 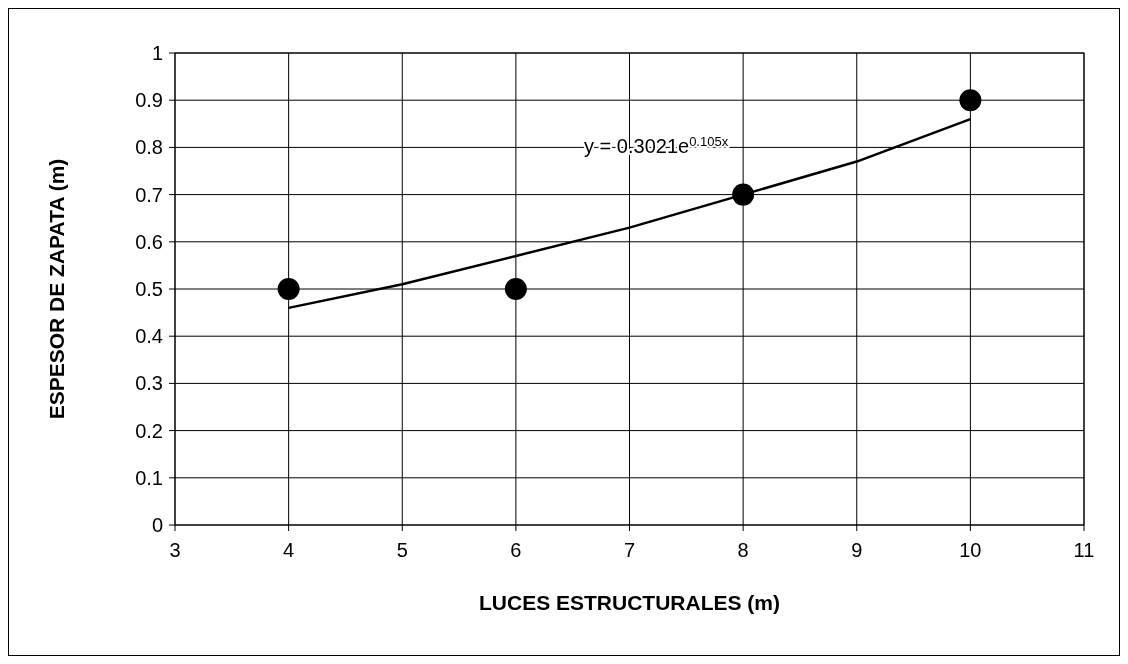 I want to click on x-tick-label: 9, so click(x=857, y=550).